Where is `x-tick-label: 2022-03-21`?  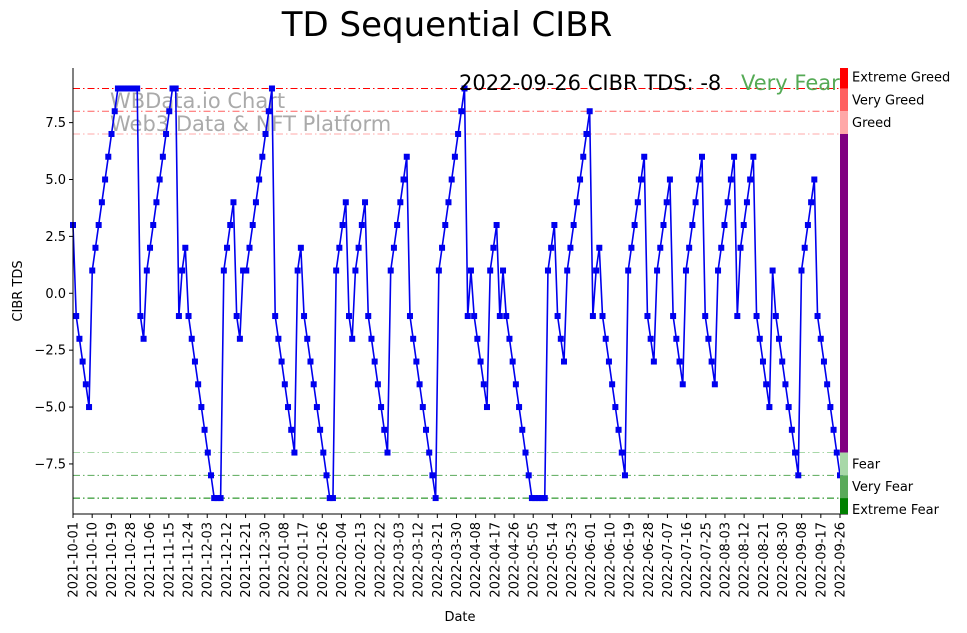
x-tick-label: 2022-03-21 is located at coordinates (438, 560).